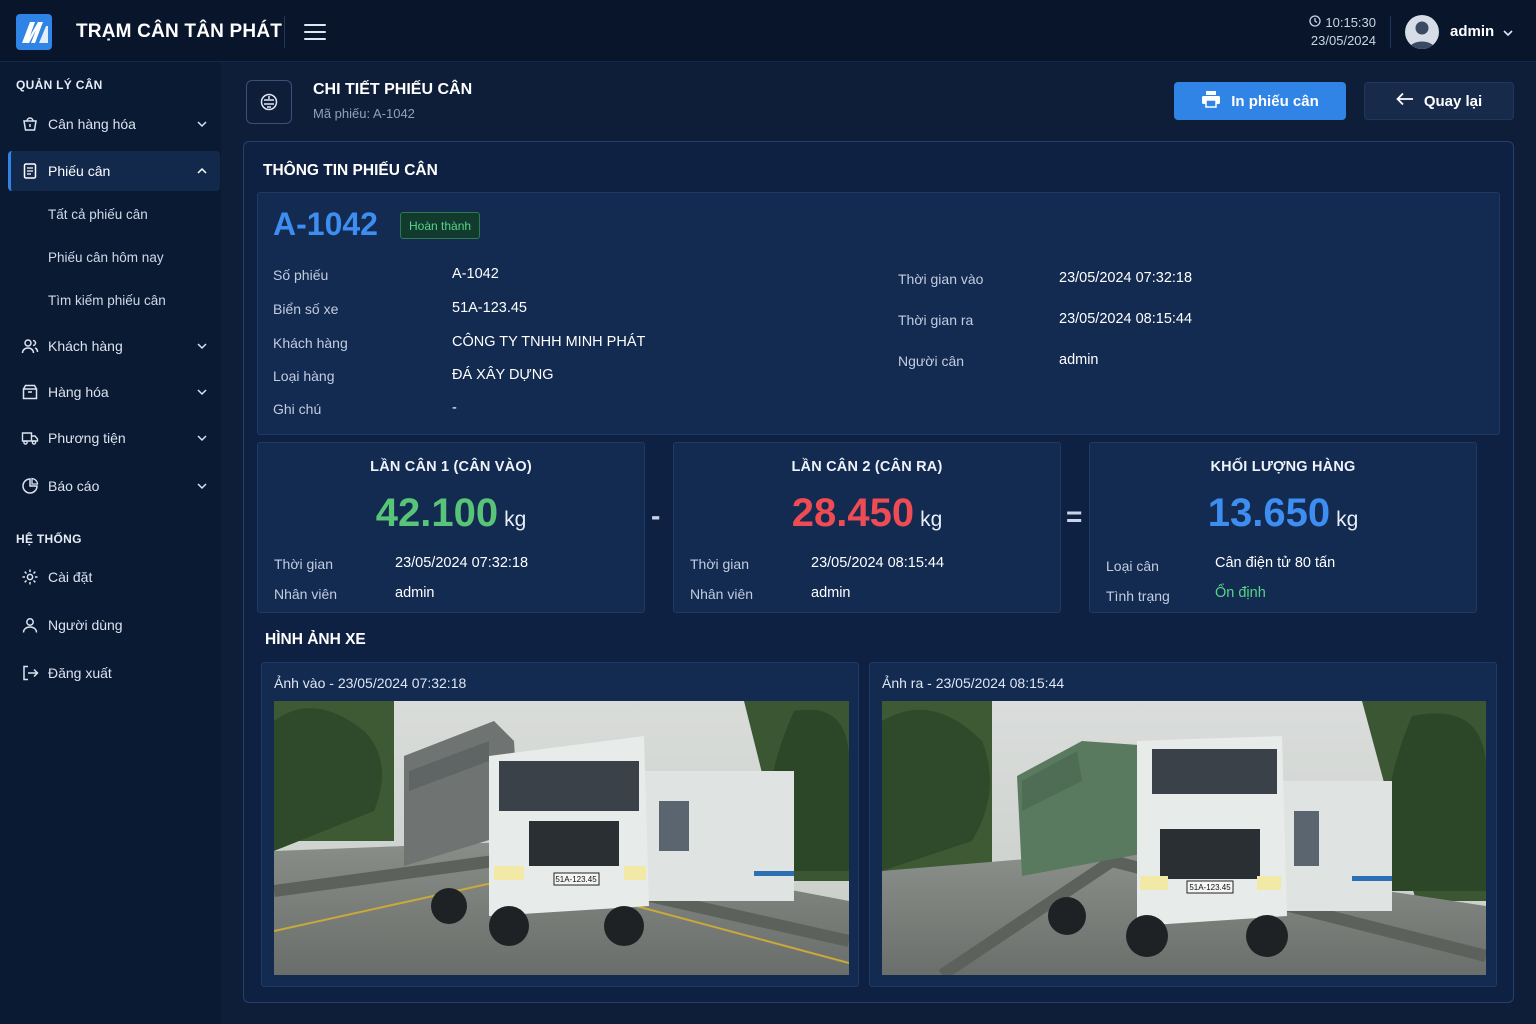 Image resolution: width=1536 pixels, height=1024 pixels. I want to click on net-weight-value: 13.650 kg, so click(1283, 513).